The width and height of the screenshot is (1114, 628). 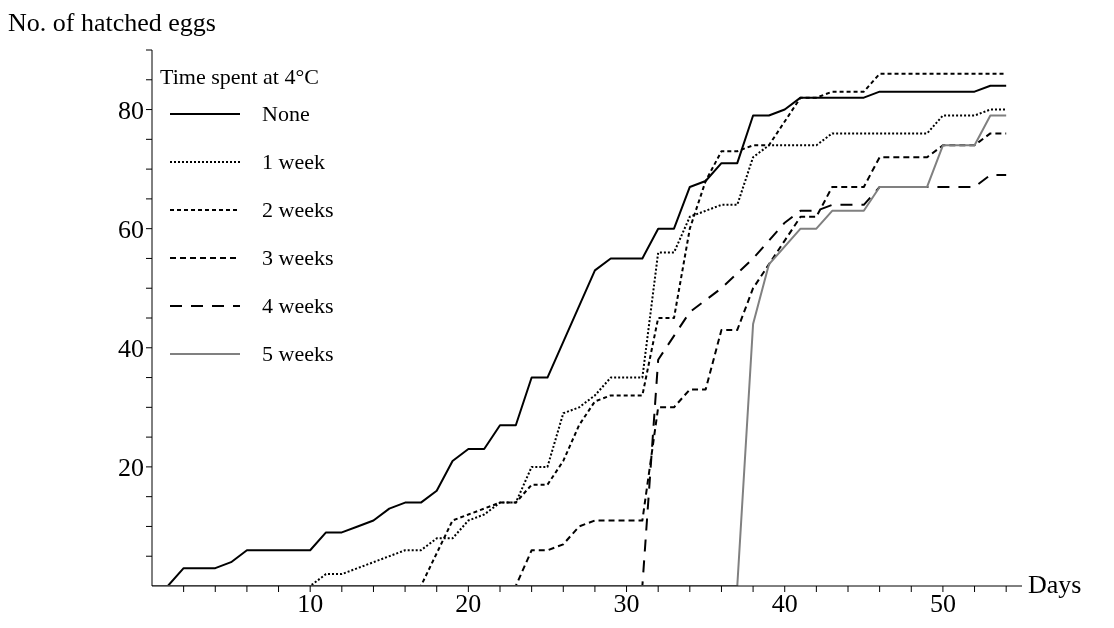 I want to click on legend-title: Time spent at 4°C, so click(x=240, y=77).